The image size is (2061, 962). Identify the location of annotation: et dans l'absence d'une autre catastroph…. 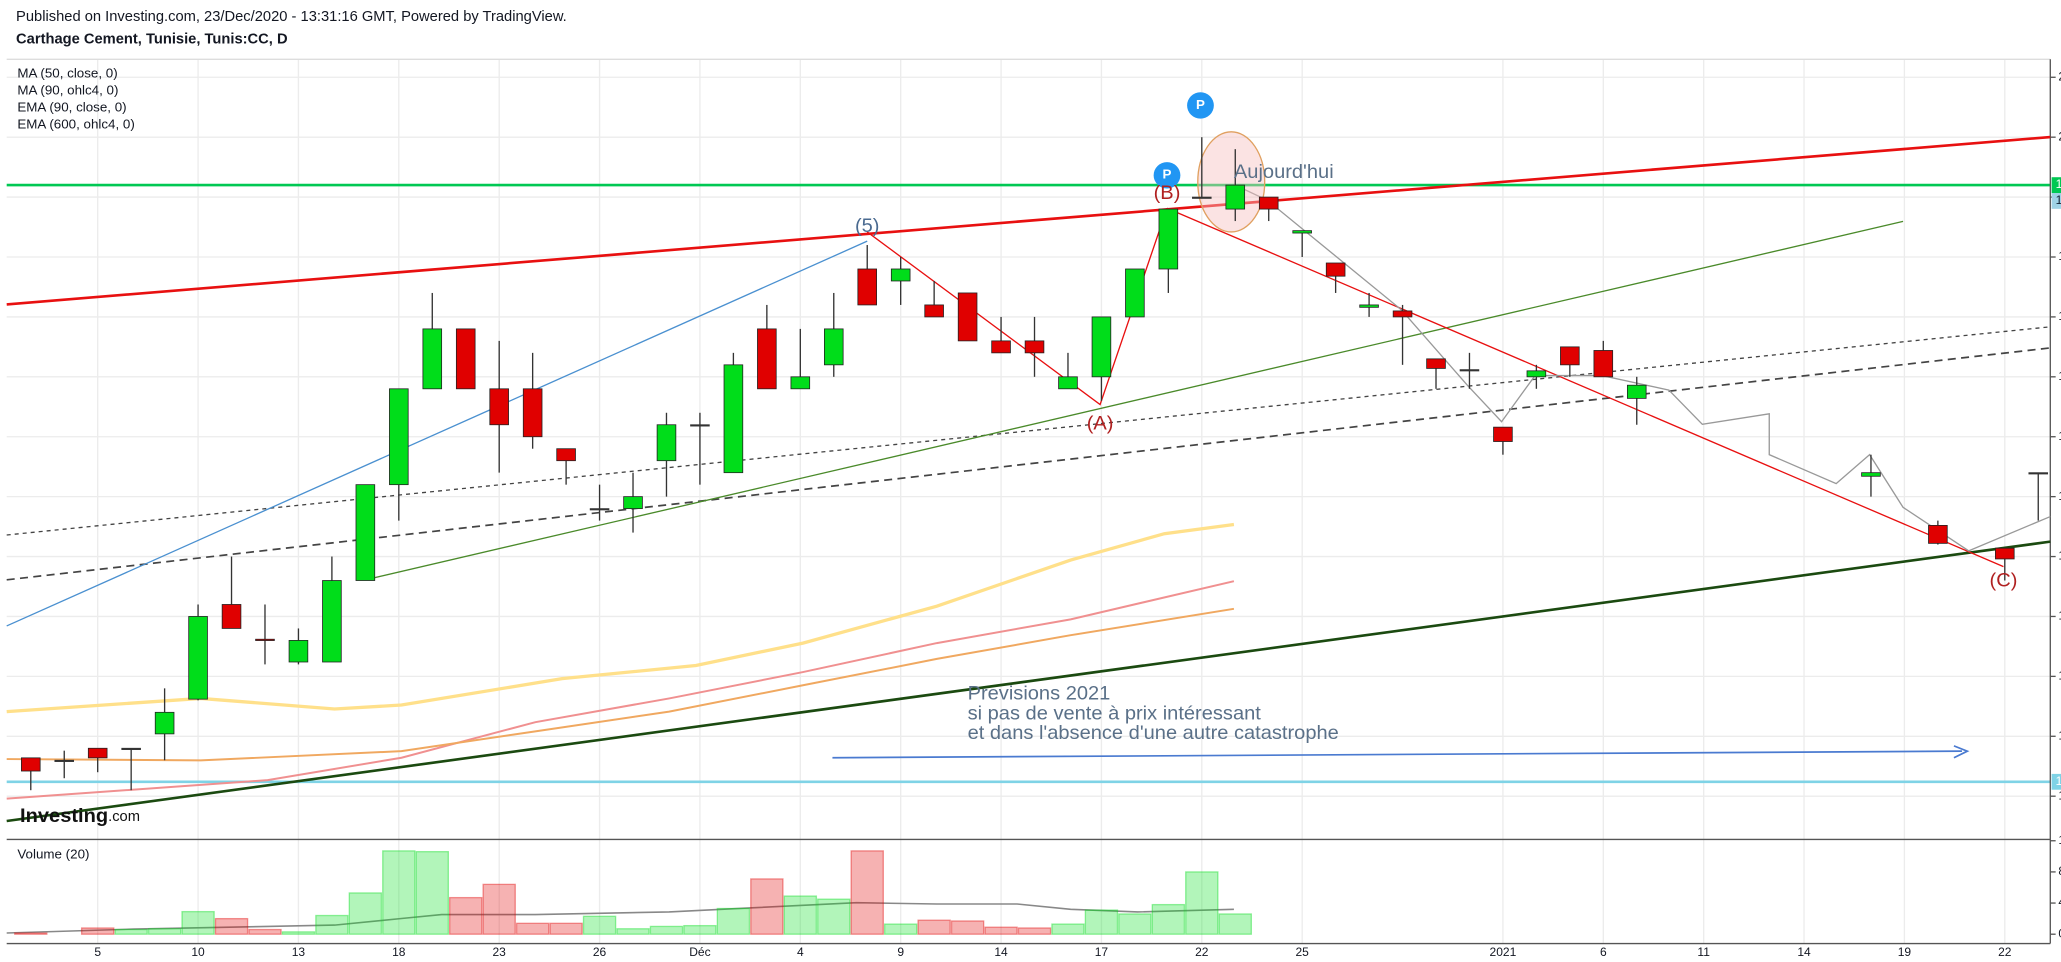
(1153, 733).